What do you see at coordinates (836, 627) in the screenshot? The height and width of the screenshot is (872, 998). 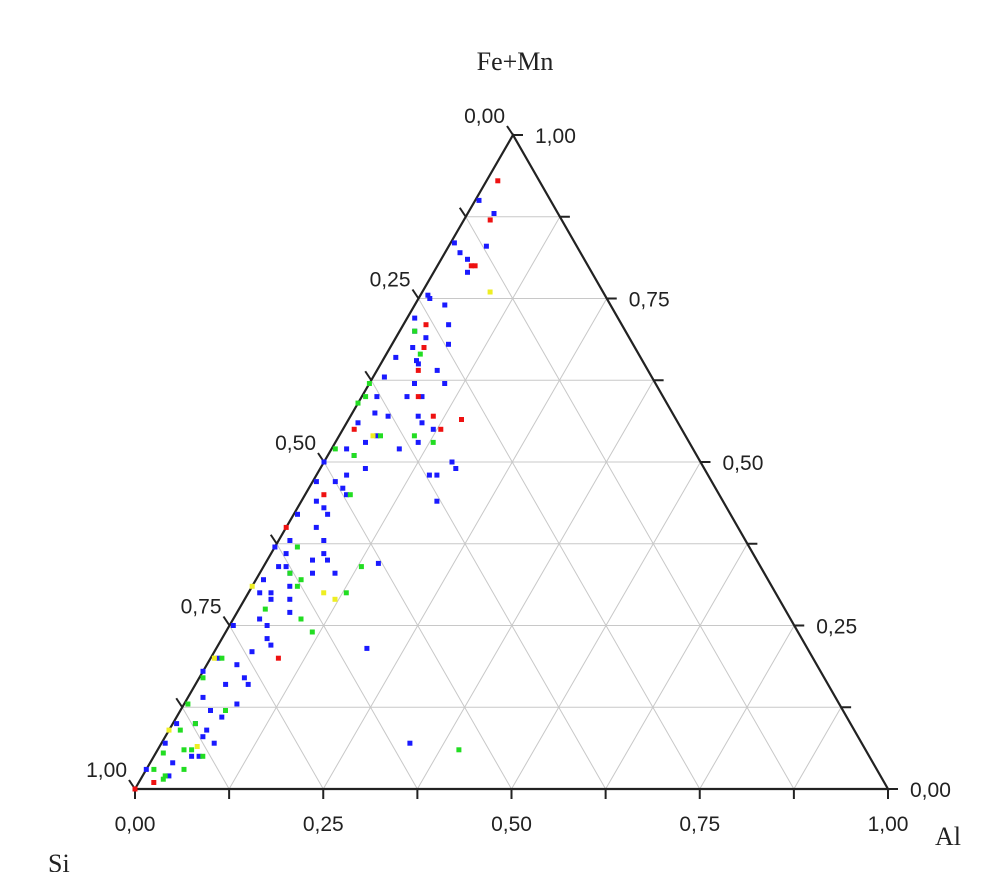 I see `tick-label-right: 0,25` at bounding box center [836, 627].